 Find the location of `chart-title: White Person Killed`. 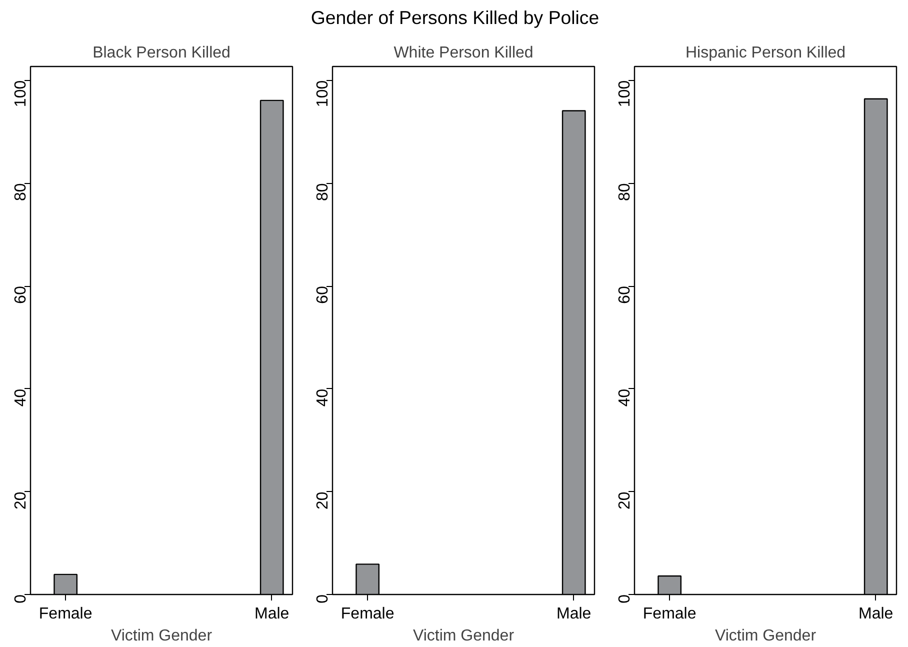

chart-title: White Person Killed is located at coordinates (464, 53).